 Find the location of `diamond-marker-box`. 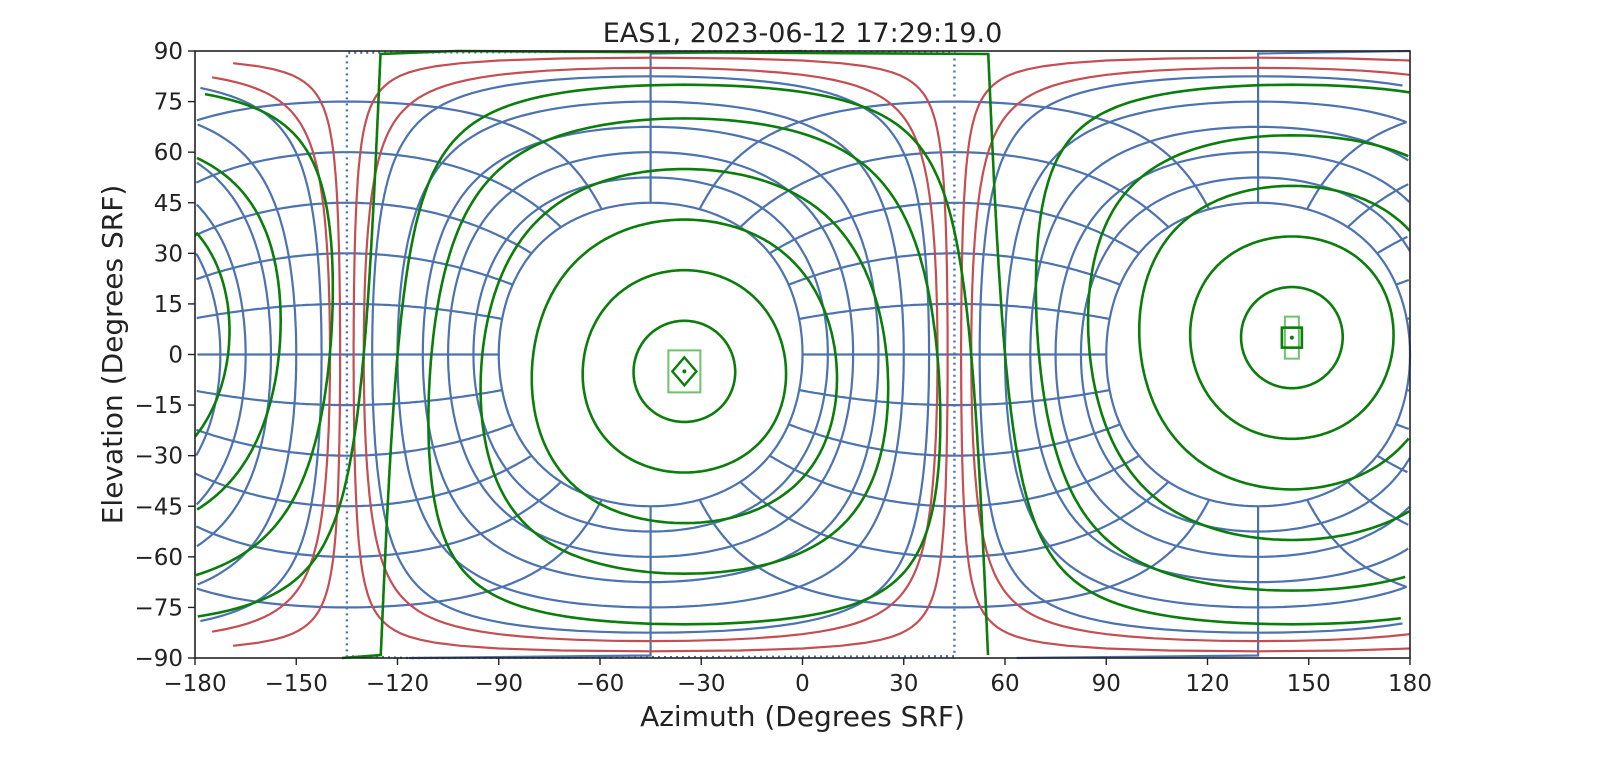

diamond-marker-box is located at coordinates (684, 371).